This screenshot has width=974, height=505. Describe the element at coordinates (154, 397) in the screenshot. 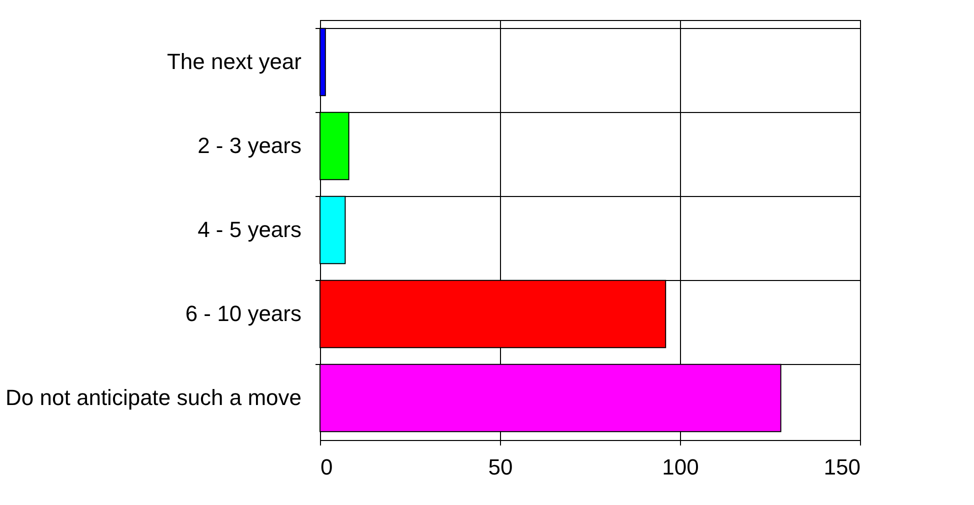

I see `y-tick-label: Do not anticipate such a move` at that location.